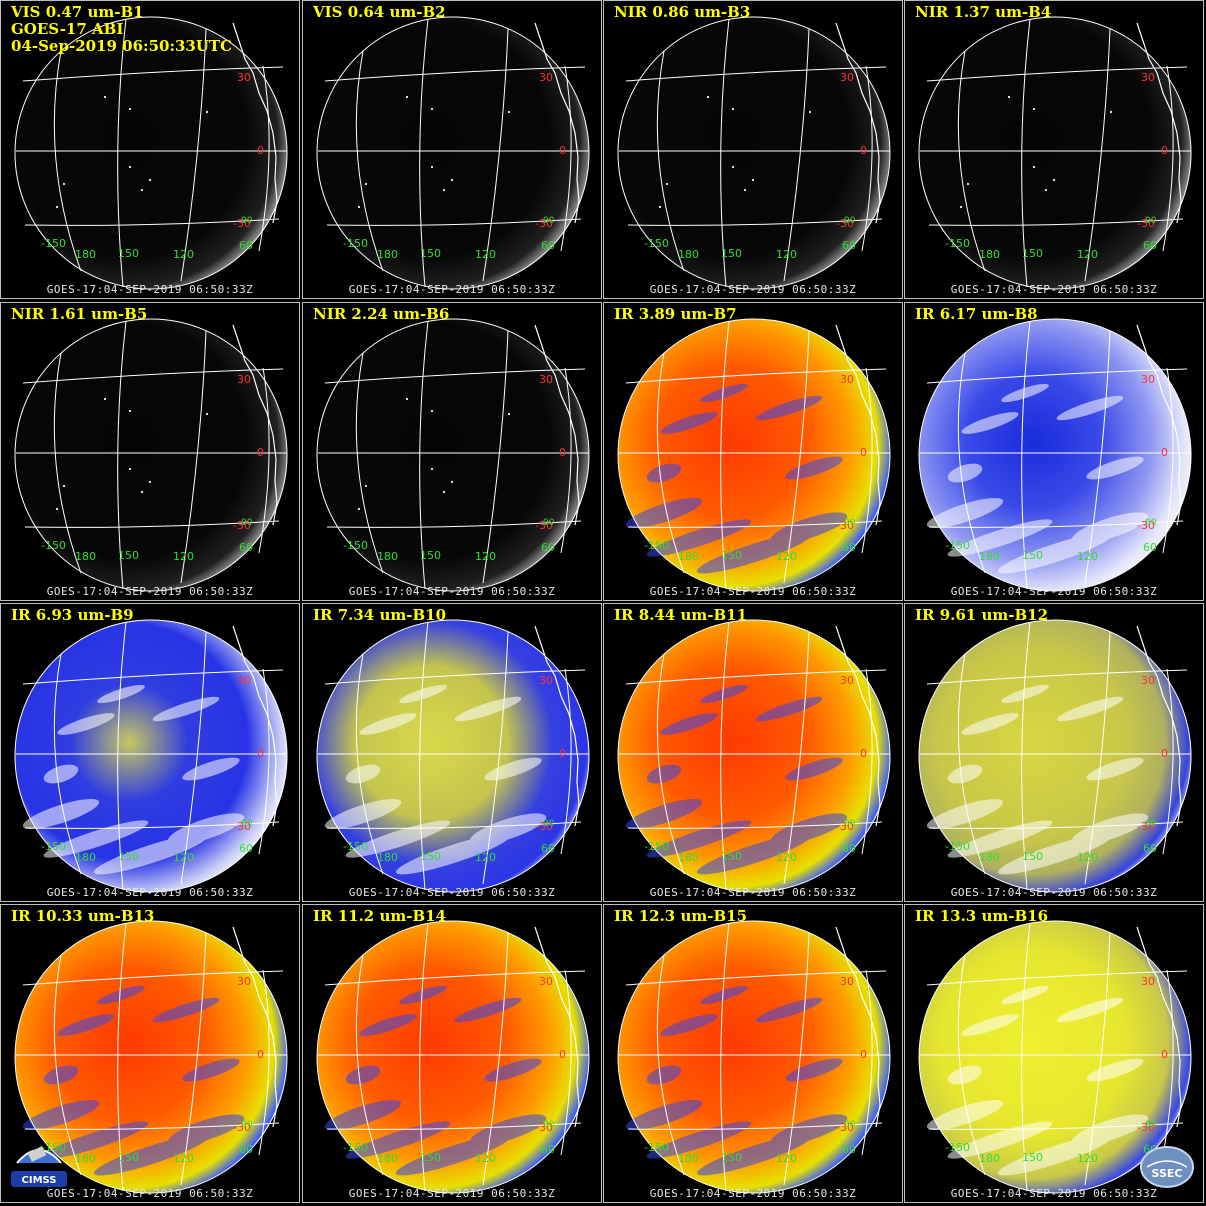  Describe the element at coordinates (67, 29) in the screenshot. I see `satellite-label: GOES-17 ABI` at that location.